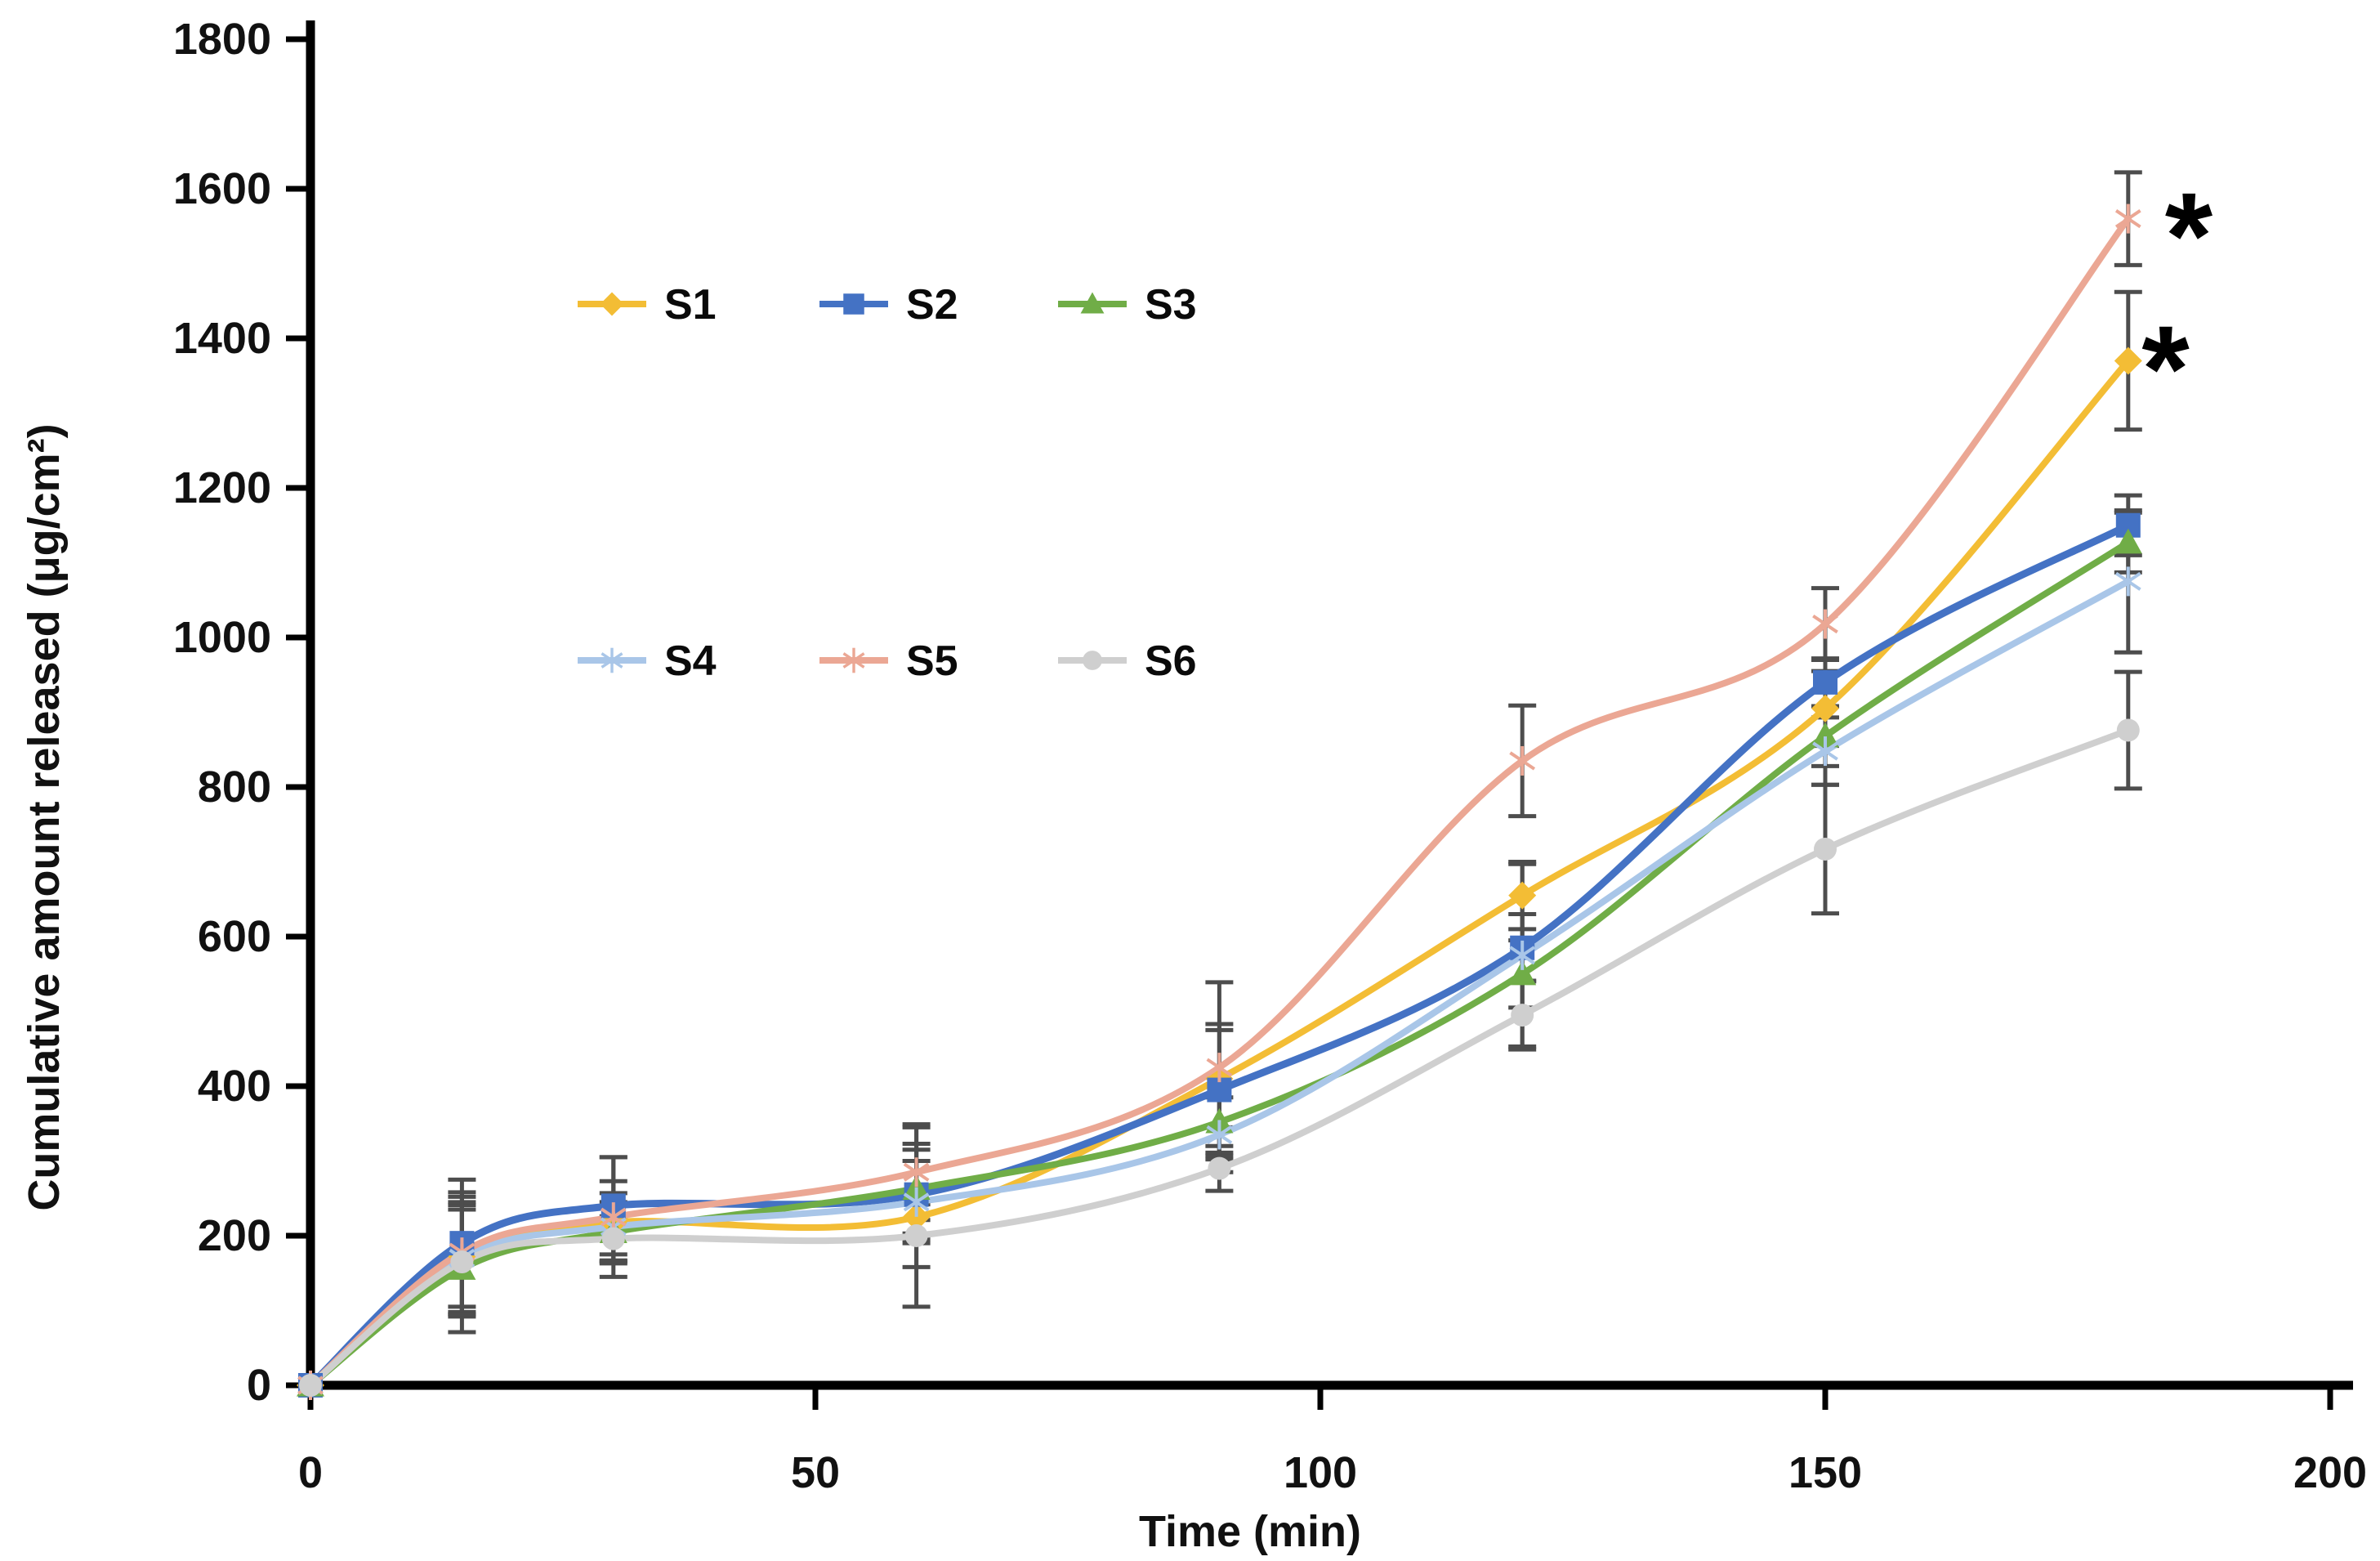  What do you see at coordinates (612, 304) in the screenshot?
I see `legend-marker-S1-diamond-icon` at bounding box center [612, 304].